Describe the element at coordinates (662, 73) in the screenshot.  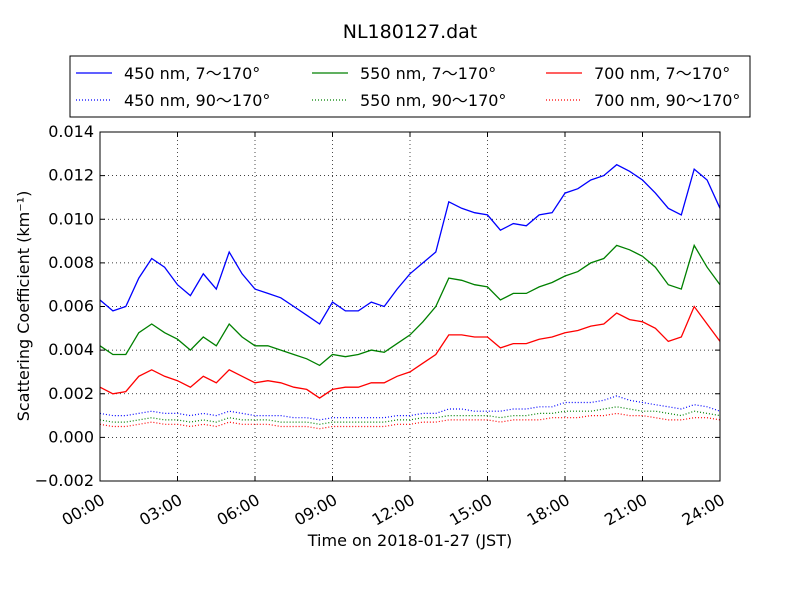
I see `legend-label: 700 nm, 7～170°` at that location.